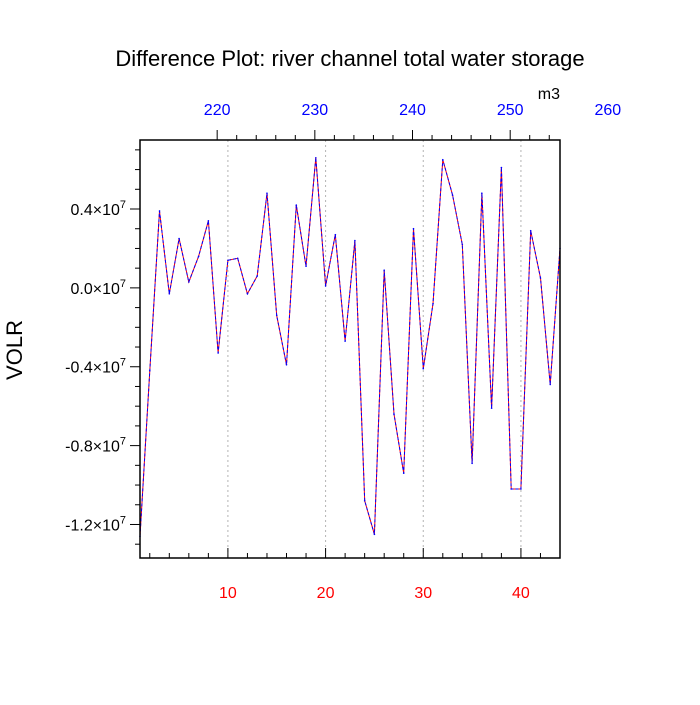 The height and width of the screenshot is (705, 700). What do you see at coordinates (423, 593) in the screenshot?
I see `x-tick-label: 30` at bounding box center [423, 593].